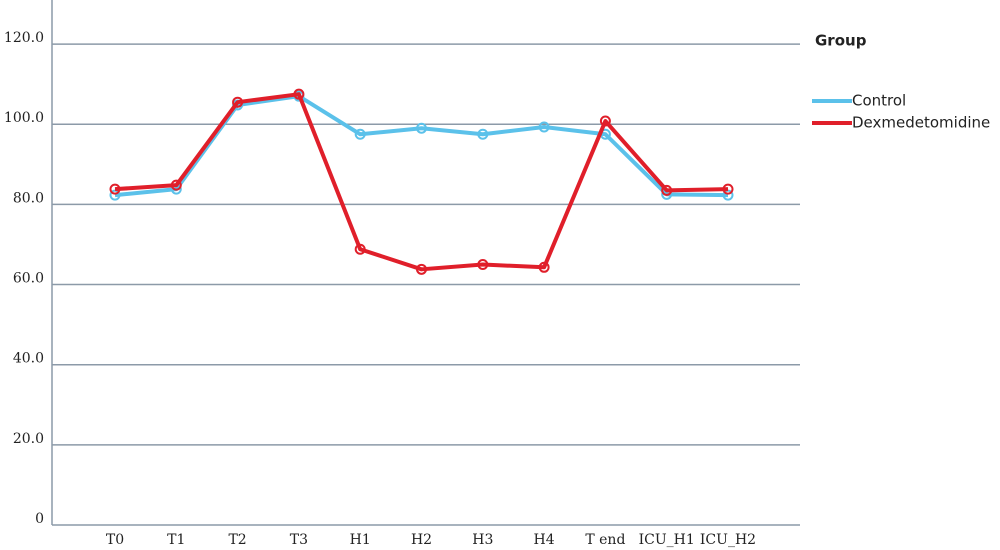 This screenshot has height=550, width=1000. I want to click on y-tick-label: 100.0, so click(24, 118).